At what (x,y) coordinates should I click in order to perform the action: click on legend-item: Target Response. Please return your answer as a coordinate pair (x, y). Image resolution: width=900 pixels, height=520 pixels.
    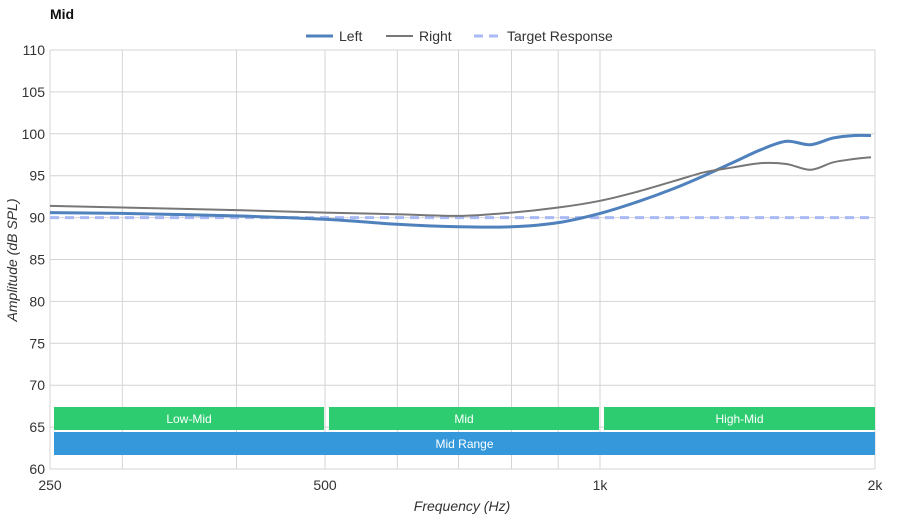
    Looking at the image, I should click on (543, 36).